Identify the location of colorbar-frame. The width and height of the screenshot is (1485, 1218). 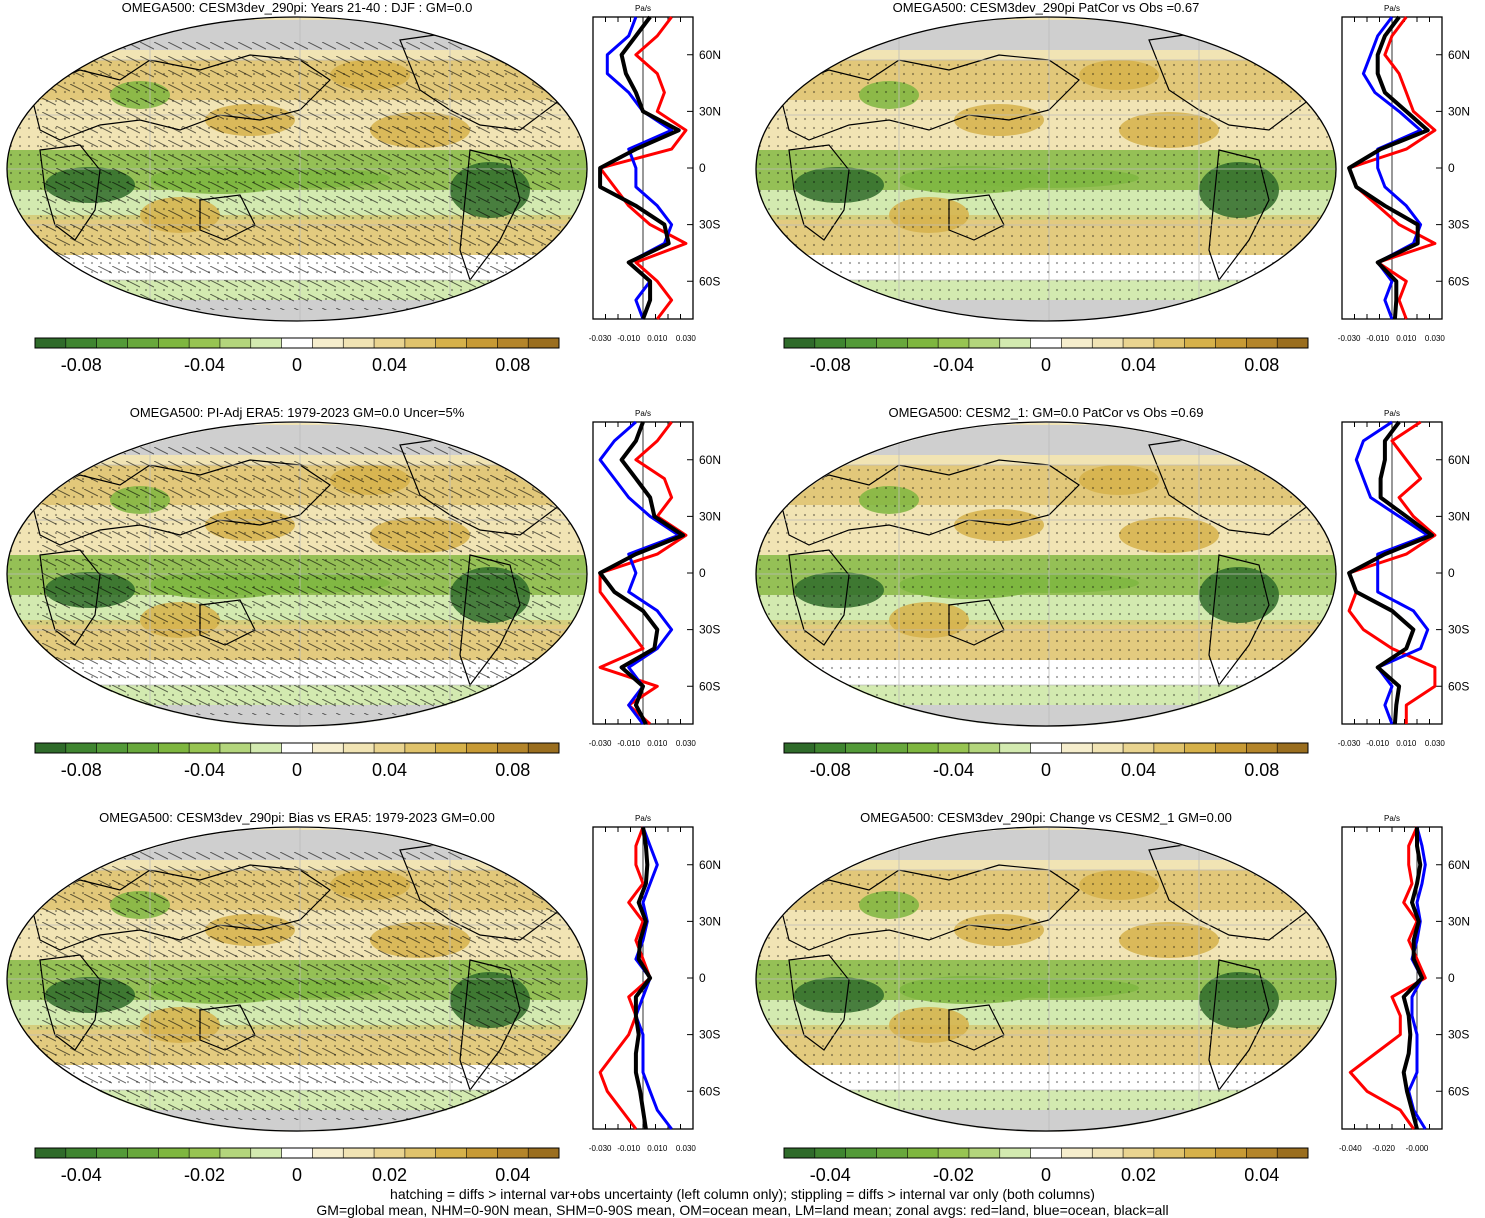
(1046, 1153).